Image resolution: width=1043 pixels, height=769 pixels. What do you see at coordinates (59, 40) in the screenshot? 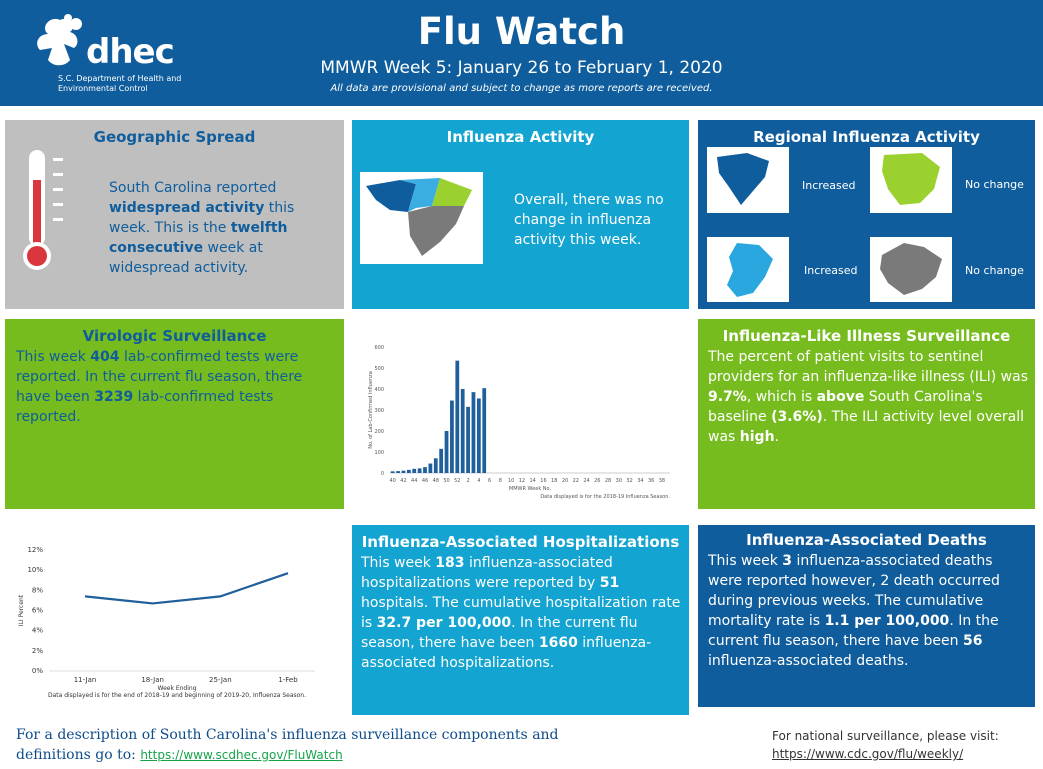
I see `palmetto-logo-icon` at bounding box center [59, 40].